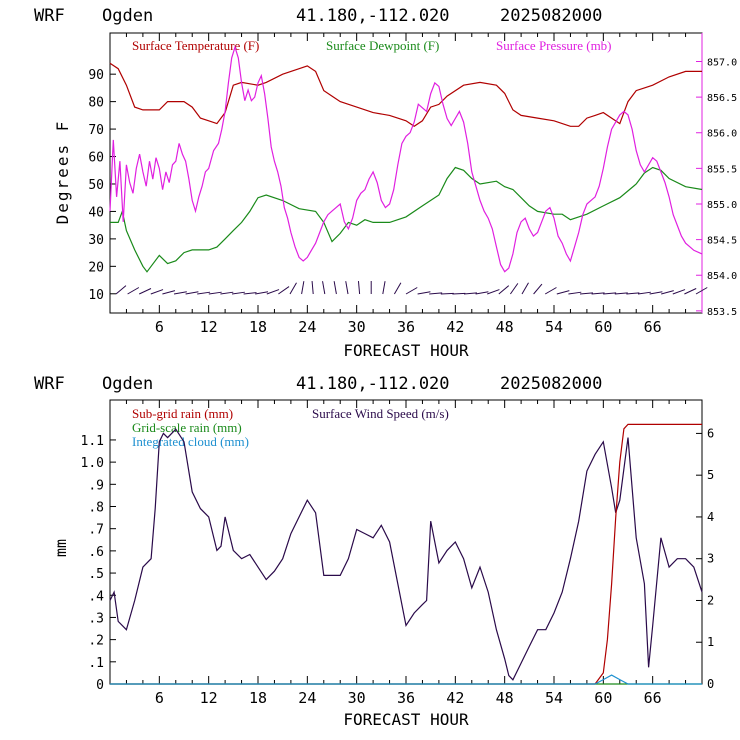  I want to click on left-tick-label: 40, so click(96, 212).